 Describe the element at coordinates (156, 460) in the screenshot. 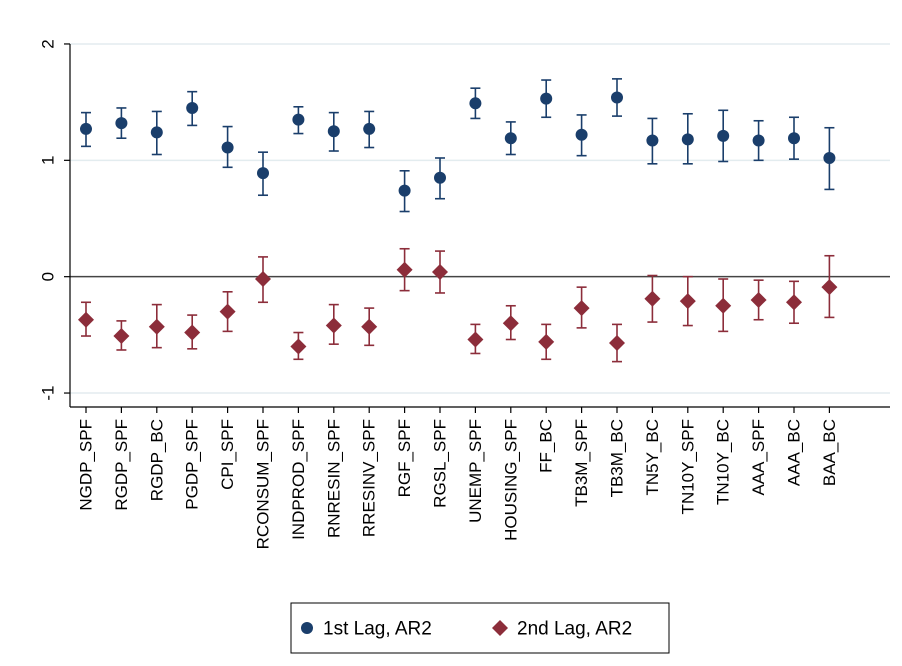

I see `x-tick-label: RGDP_BC` at that location.